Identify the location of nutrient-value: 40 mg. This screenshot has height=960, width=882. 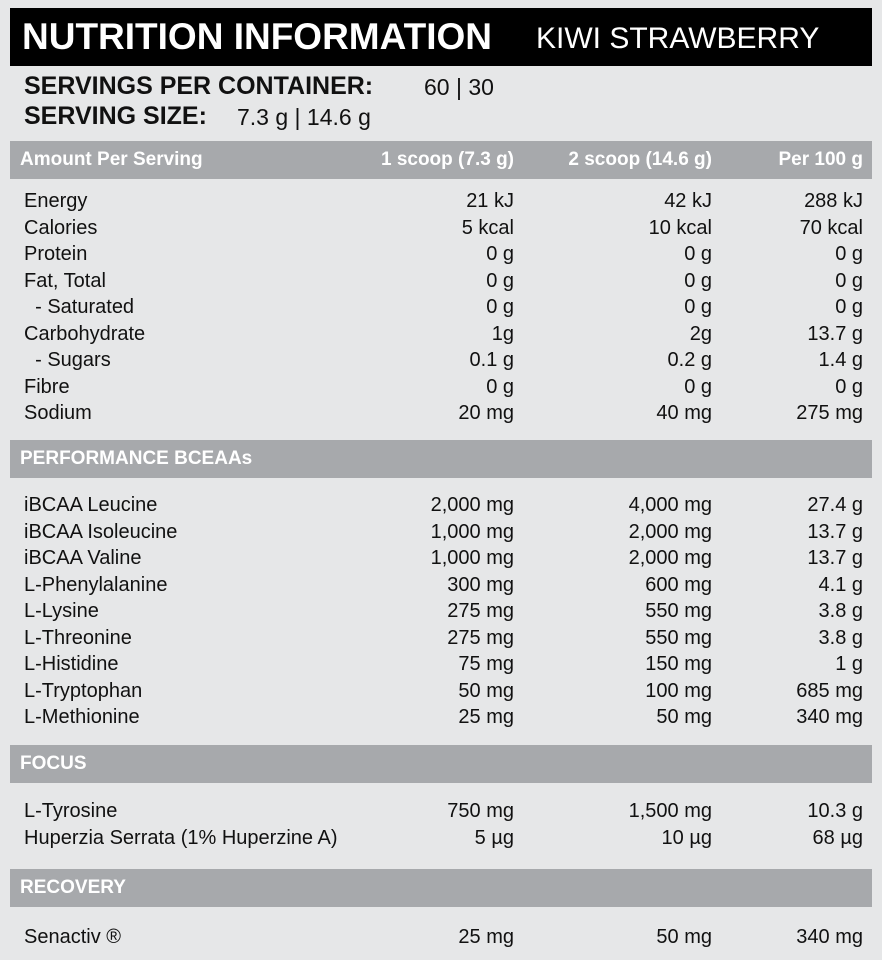
(684, 413).